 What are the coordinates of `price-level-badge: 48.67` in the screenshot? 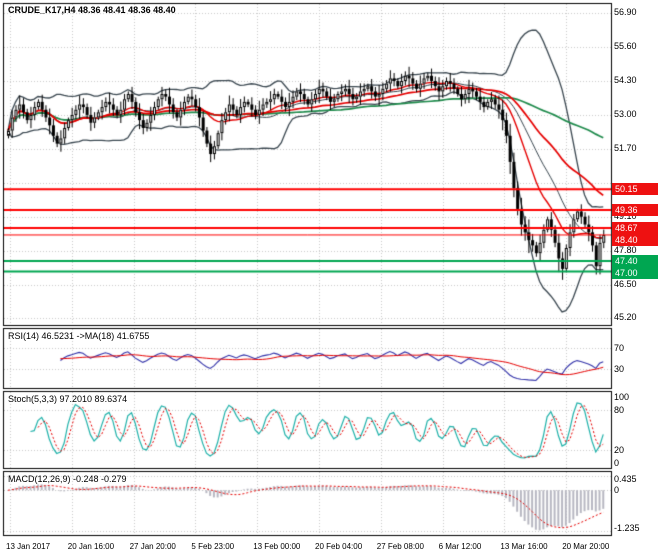 It's located at (635, 227).